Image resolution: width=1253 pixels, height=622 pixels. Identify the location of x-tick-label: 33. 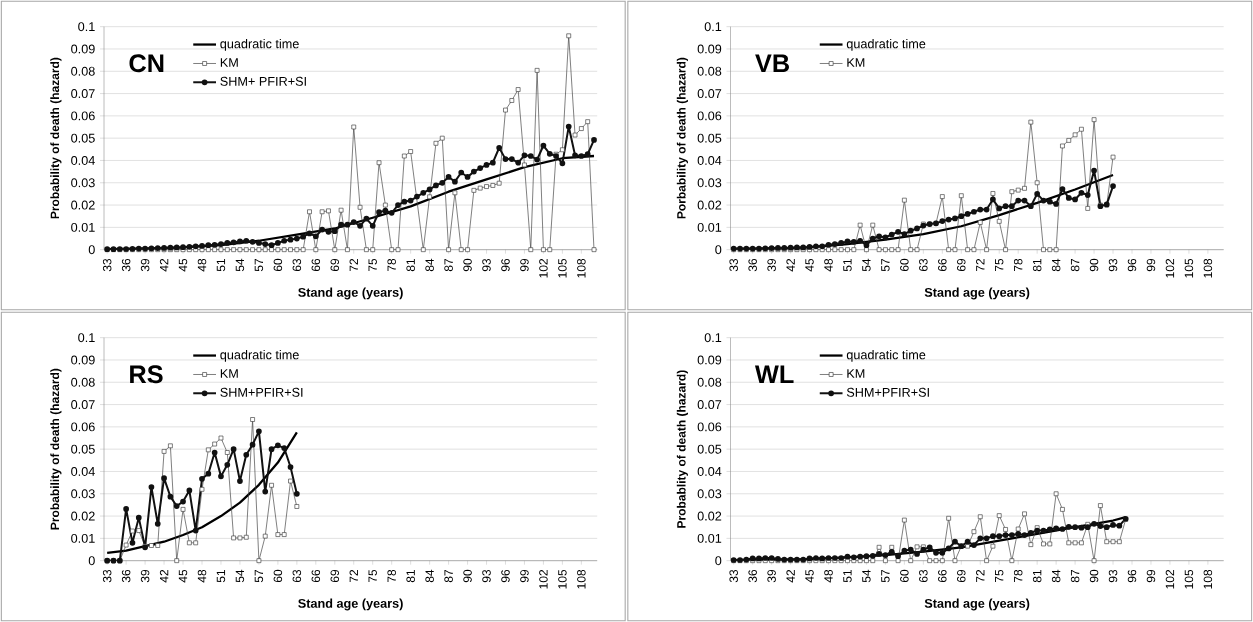
(107, 265).